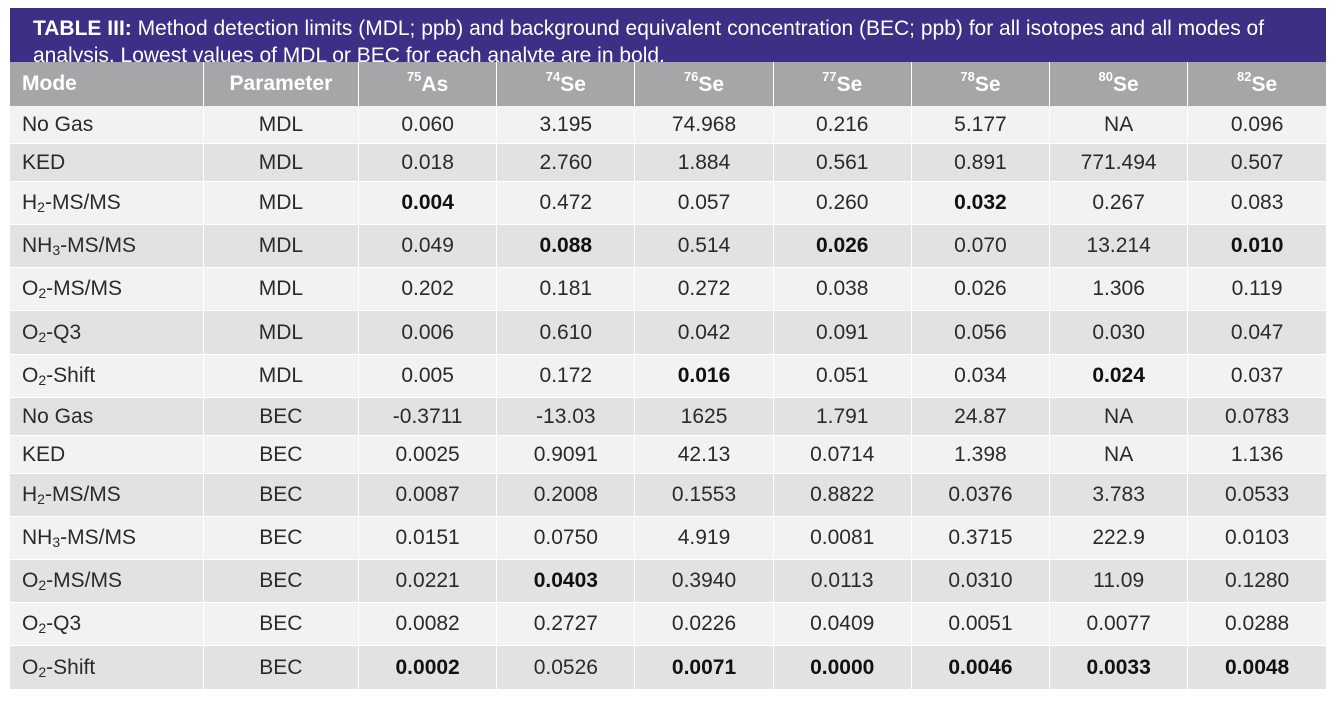  I want to click on cell-value: 0.0750, so click(566, 538).